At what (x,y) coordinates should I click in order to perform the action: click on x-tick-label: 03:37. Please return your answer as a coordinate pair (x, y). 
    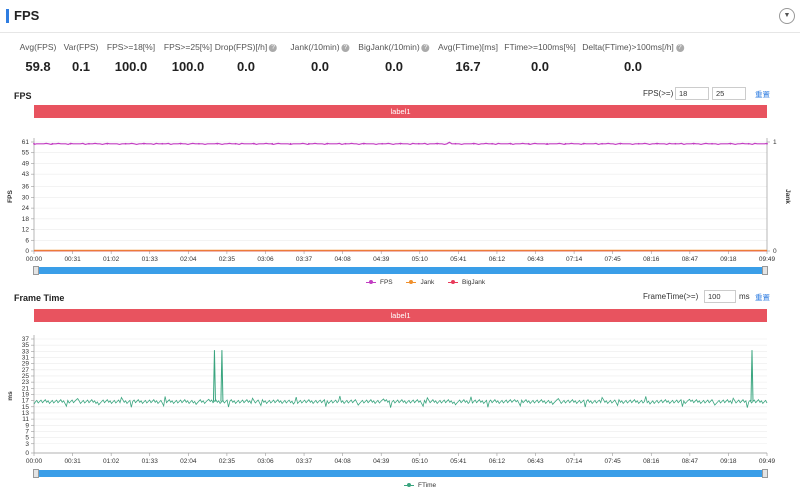
    Looking at the image, I should click on (304, 259).